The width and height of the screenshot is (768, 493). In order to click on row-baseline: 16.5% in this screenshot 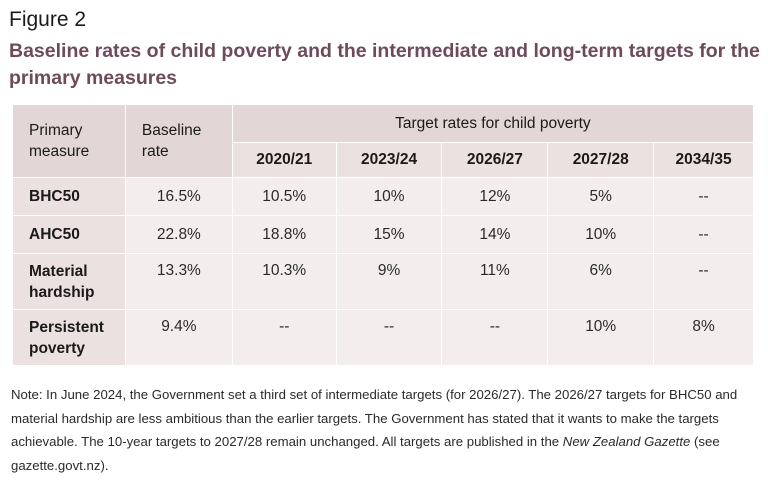, I will do `click(178, 196)`.